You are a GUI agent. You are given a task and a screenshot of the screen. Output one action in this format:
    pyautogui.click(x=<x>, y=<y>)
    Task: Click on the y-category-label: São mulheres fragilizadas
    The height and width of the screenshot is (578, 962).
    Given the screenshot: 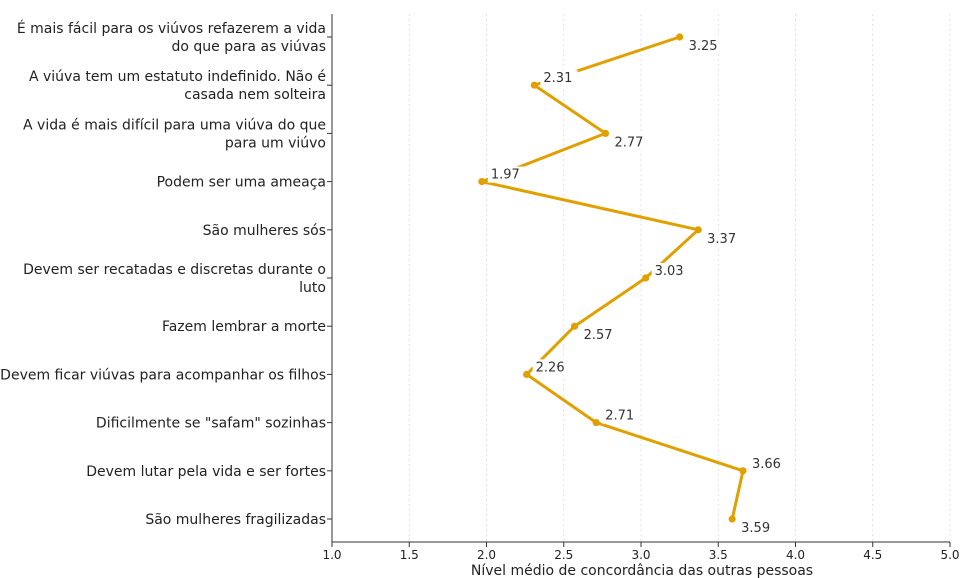 What is the action you would take?
    pyautogui.click(x=235, y=520)
    